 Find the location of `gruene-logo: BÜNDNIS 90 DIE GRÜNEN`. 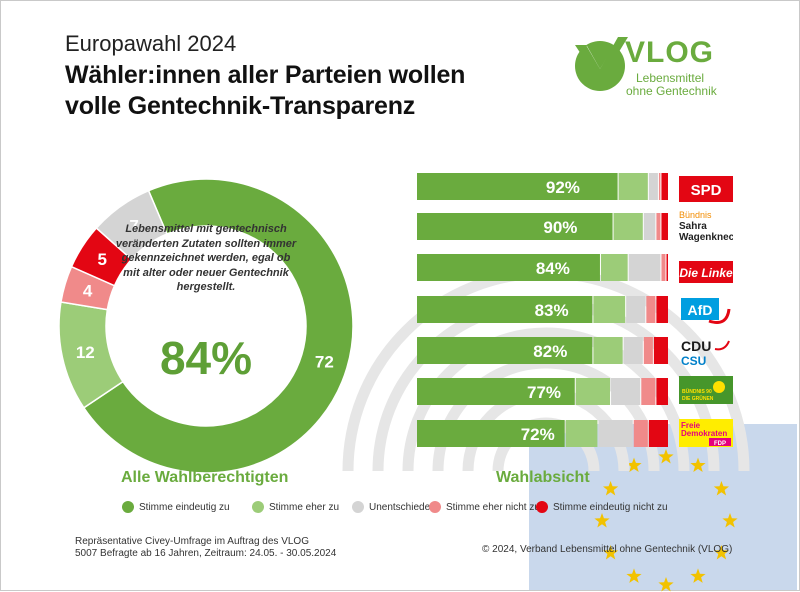

gruene-logo: BÜNDNIS 90 DIE GRÜNEN is located at coordinates (706, 390).